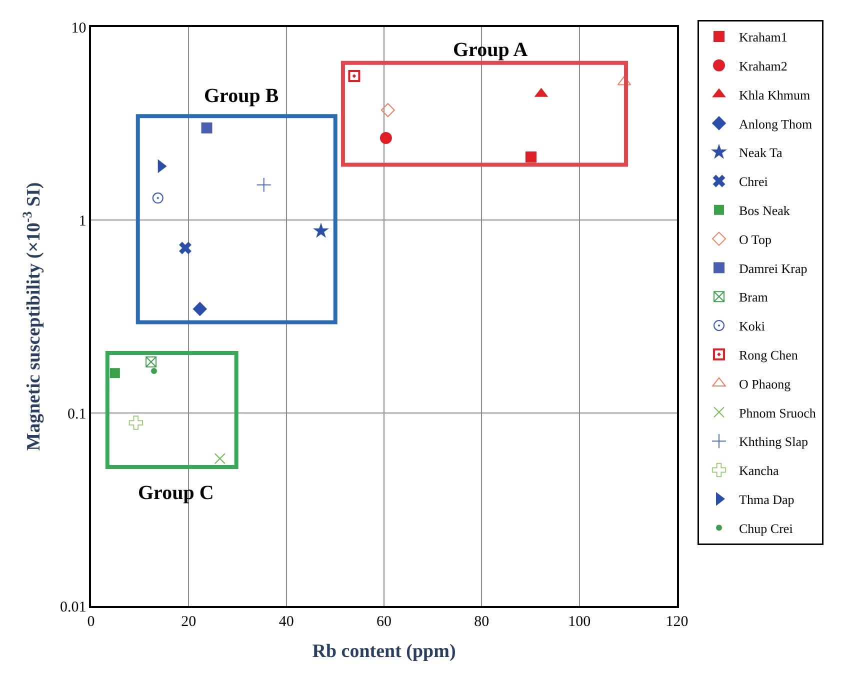  Describe the element at coordinates (752, 326) in the screenshot. I see `legend-label: Koki` at that location.